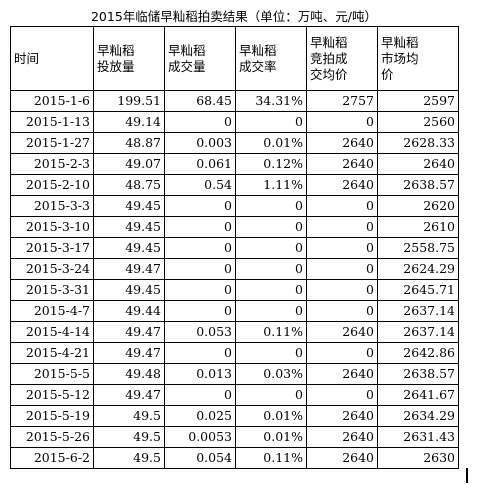  What do you see at coordinates (52, 122) in the screenshot?
I see `cell-date: 2015-1-13` at bounding box center [52, 122].